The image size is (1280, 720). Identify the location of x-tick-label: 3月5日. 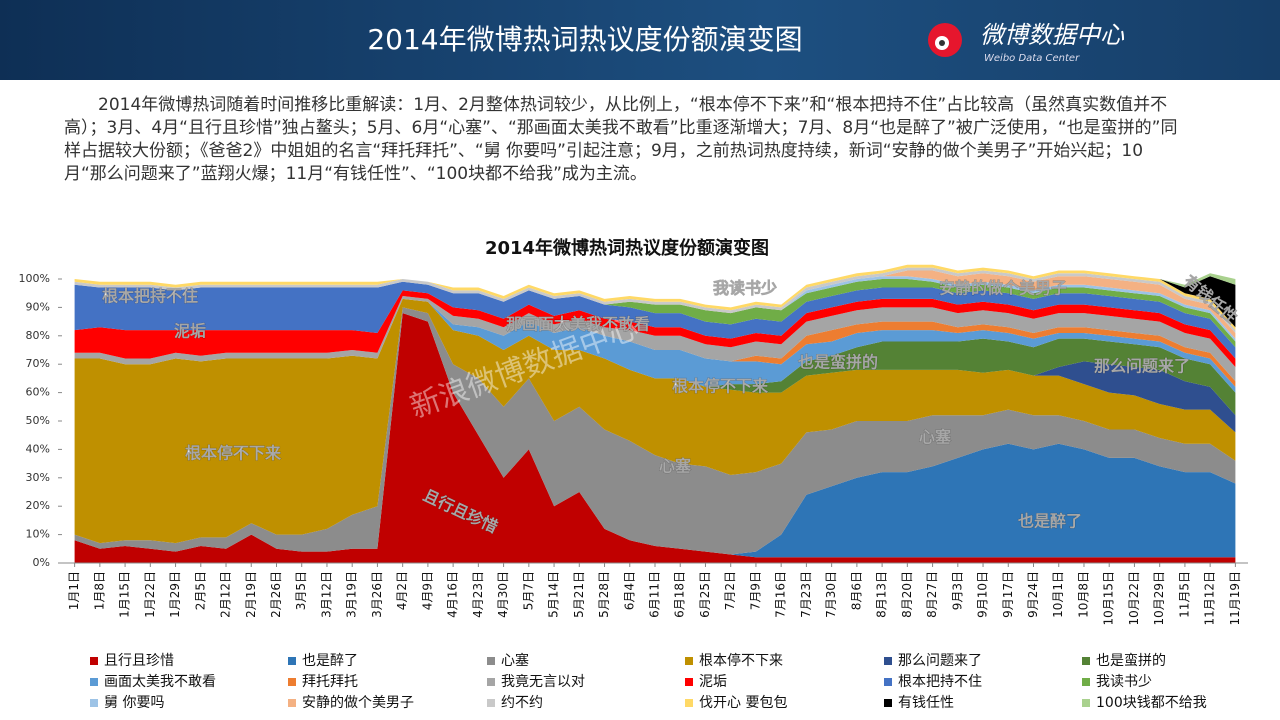
(301, 590).